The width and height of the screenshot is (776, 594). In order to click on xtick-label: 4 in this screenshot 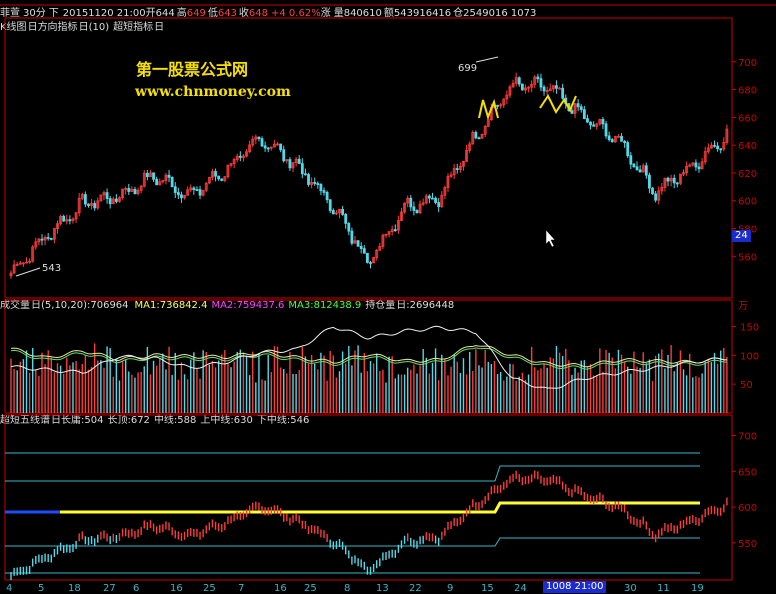, I will do `click(9, 588)`.